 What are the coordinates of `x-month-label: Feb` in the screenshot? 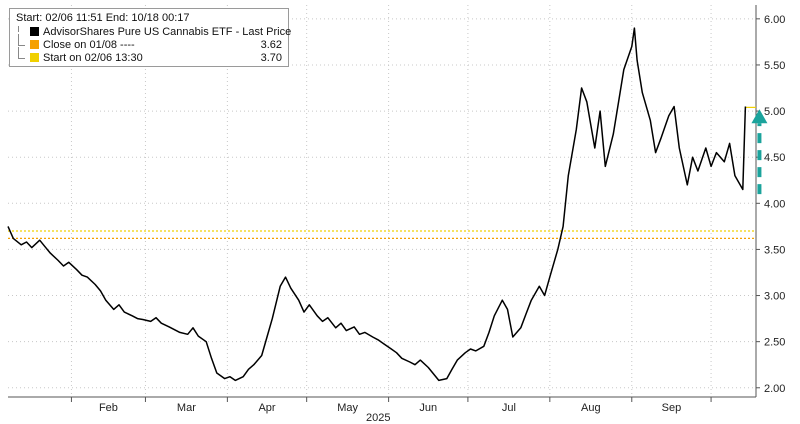 It's located at (108, 408).